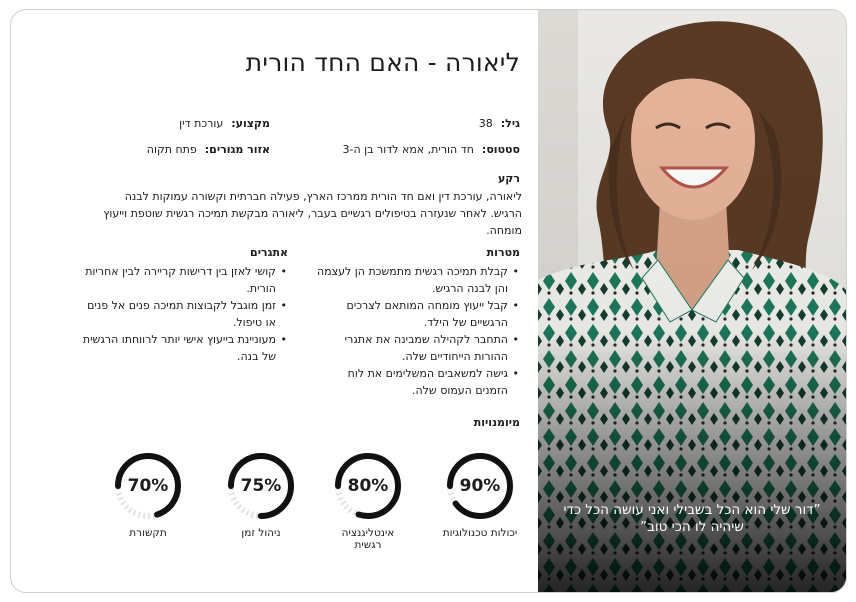  I want to click on gauge-label: תקשורת, so click(148, 533).